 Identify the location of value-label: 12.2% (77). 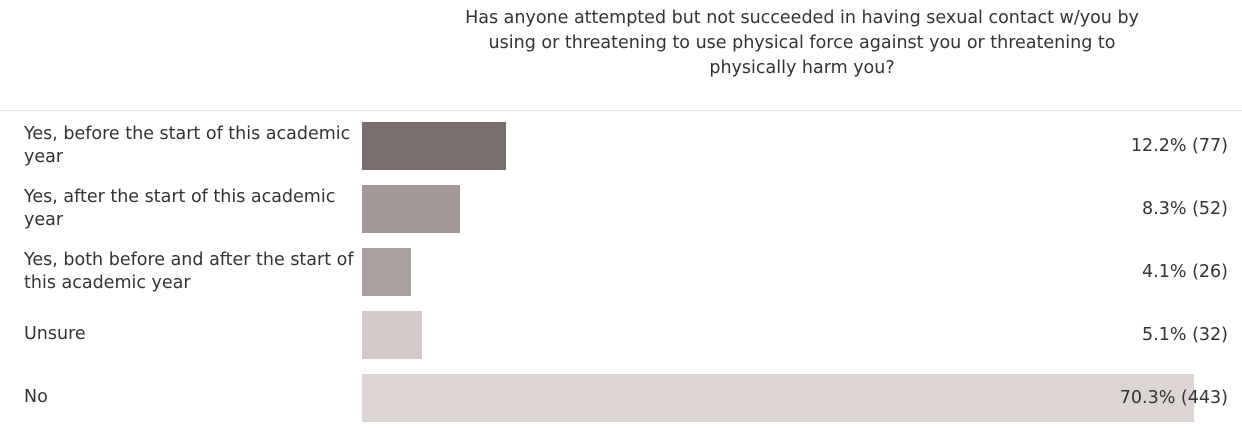
(1179, 145).